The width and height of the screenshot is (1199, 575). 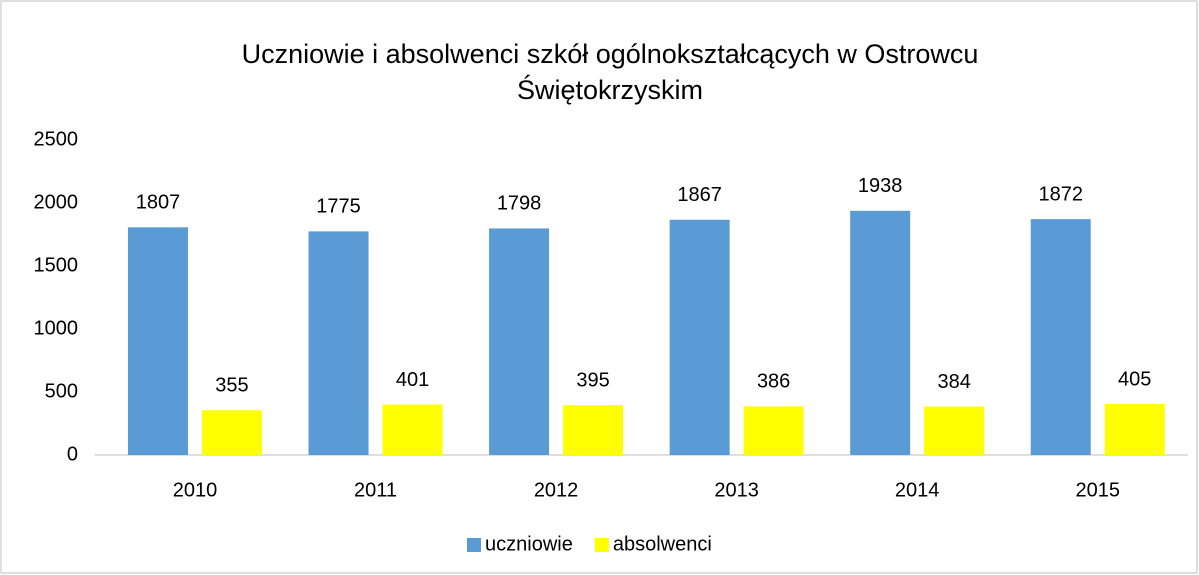 I want to click on data-label: 405, so click(x=1134, y=379).